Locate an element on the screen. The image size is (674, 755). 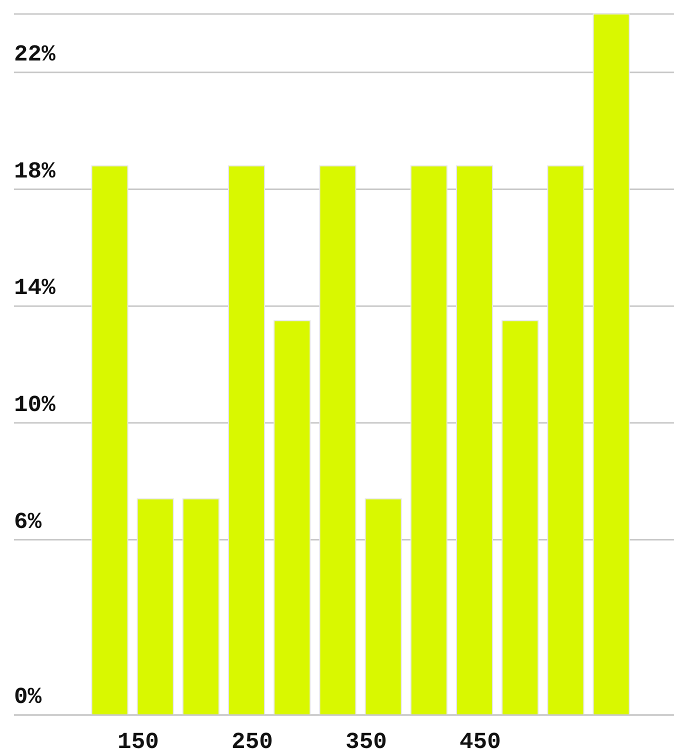
y-tick-label: 18% is located at coordinates (35, 171).